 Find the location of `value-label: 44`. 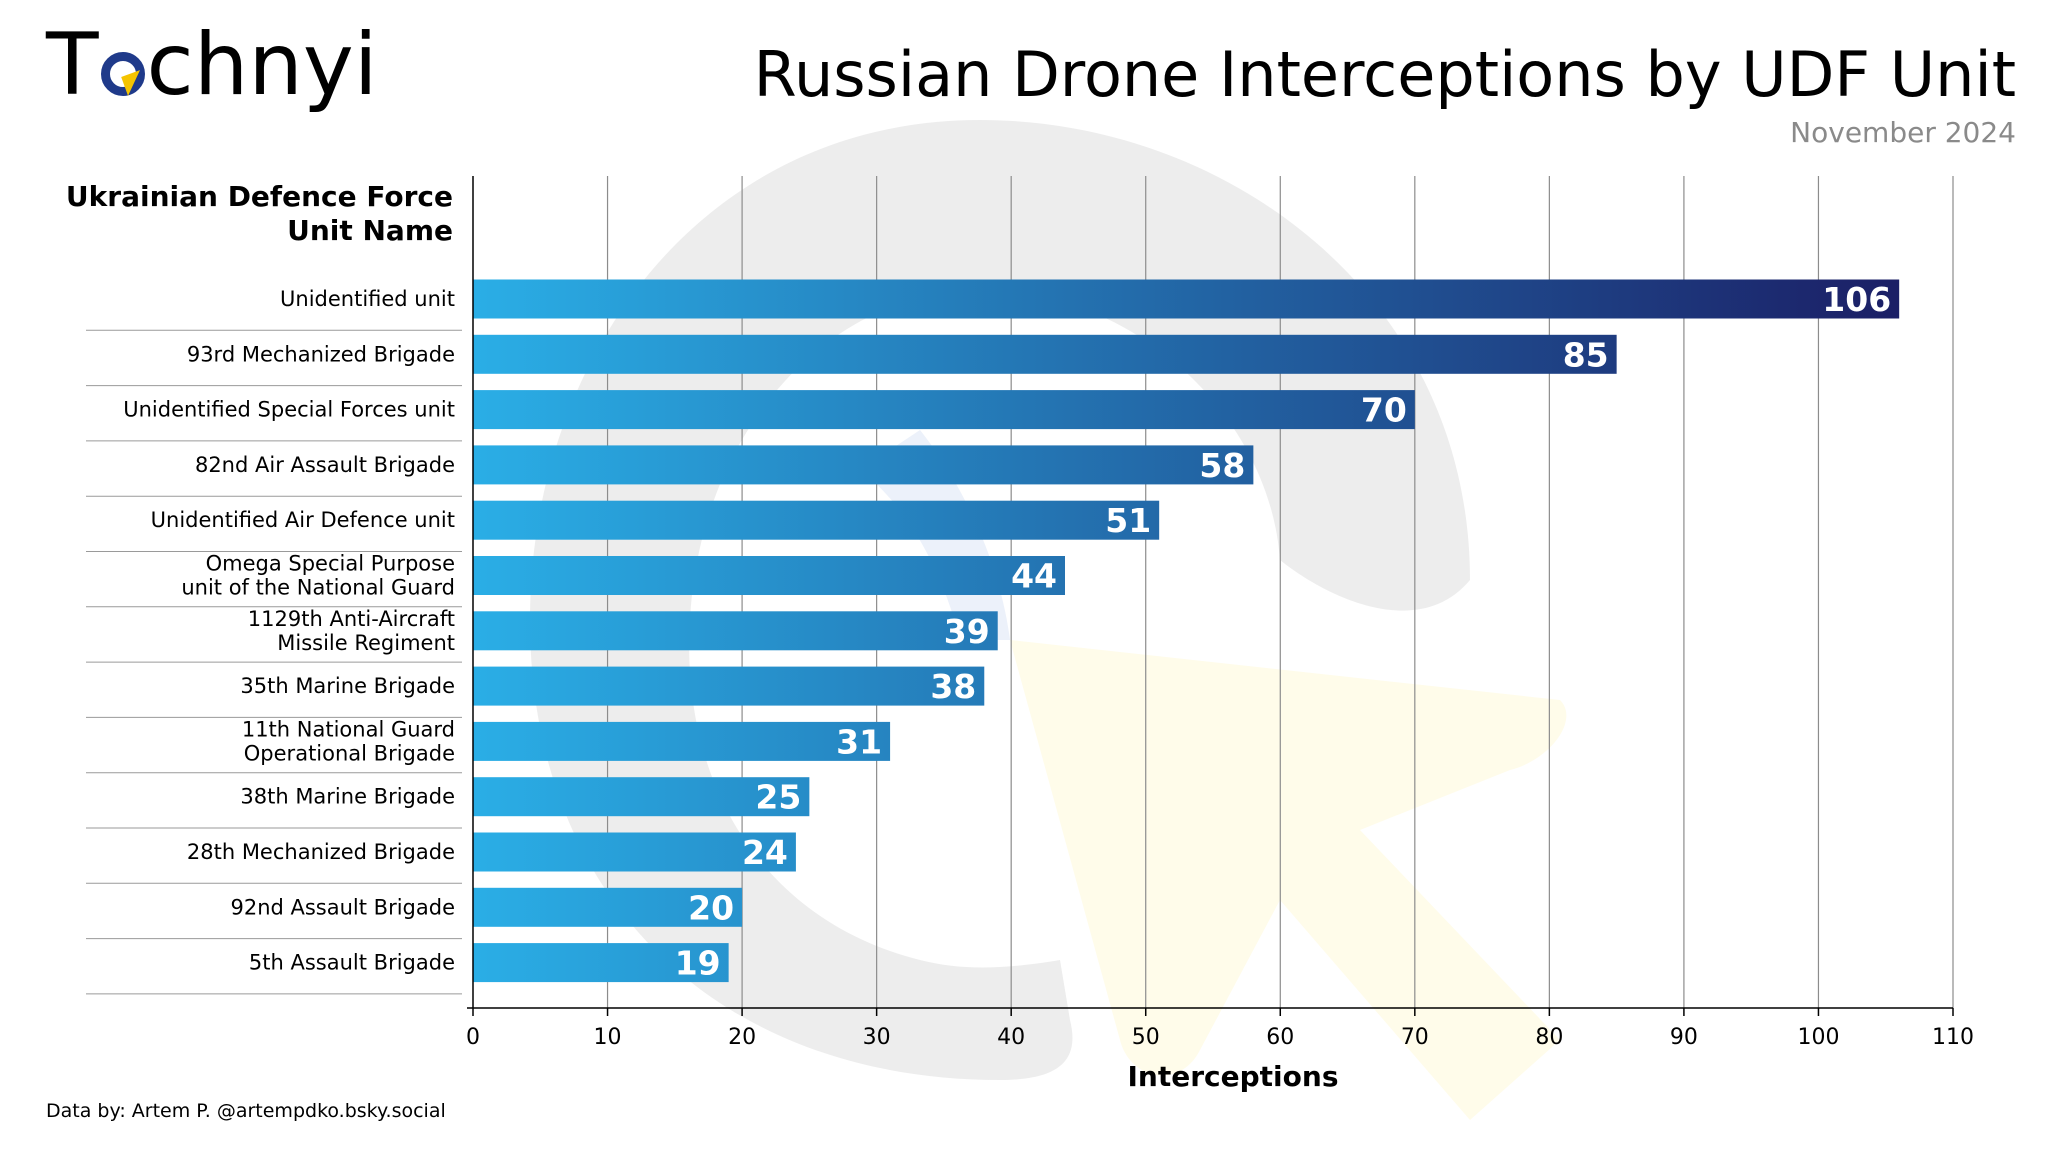

value-label: 44 is located at coordinates (1034, 576).